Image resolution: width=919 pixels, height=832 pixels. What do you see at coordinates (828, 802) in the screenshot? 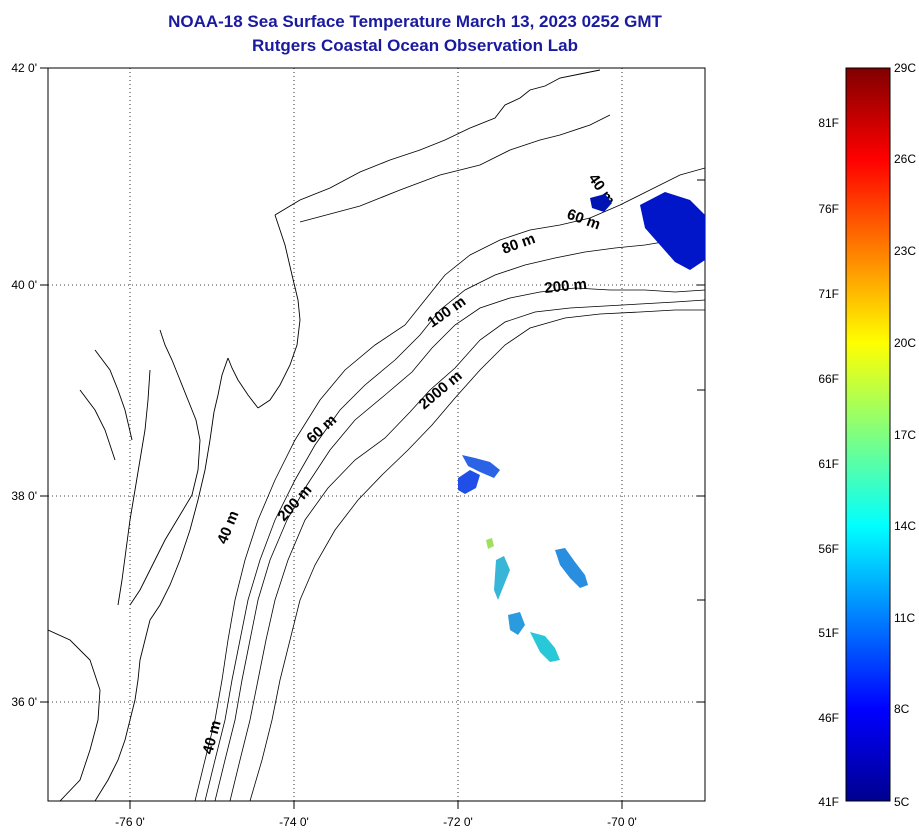
I see `colorbar-f-label: 41F` at bounding box center [828, 802].